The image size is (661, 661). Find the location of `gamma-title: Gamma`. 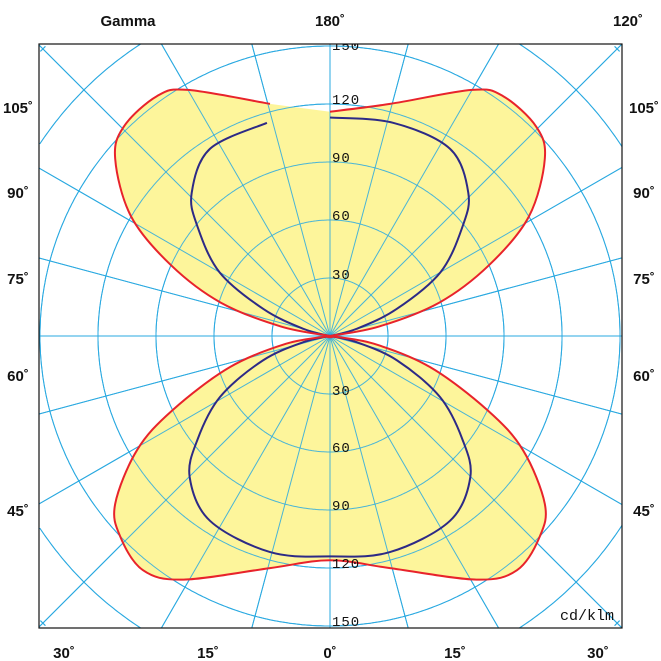

gamma-title: Gamma is located at coordinates (128, 21).